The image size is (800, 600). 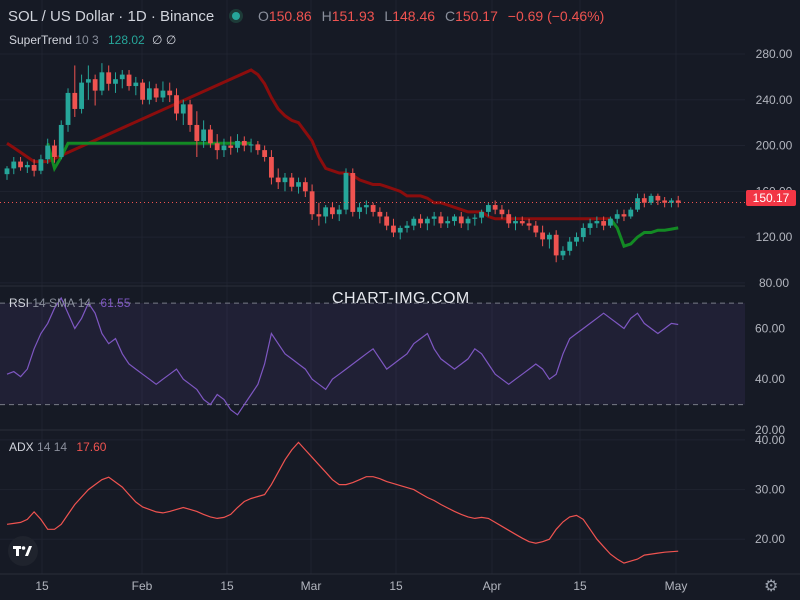 I want to click on adx-legend: ADX 14 14 17.60, so click(x=57, y=447).